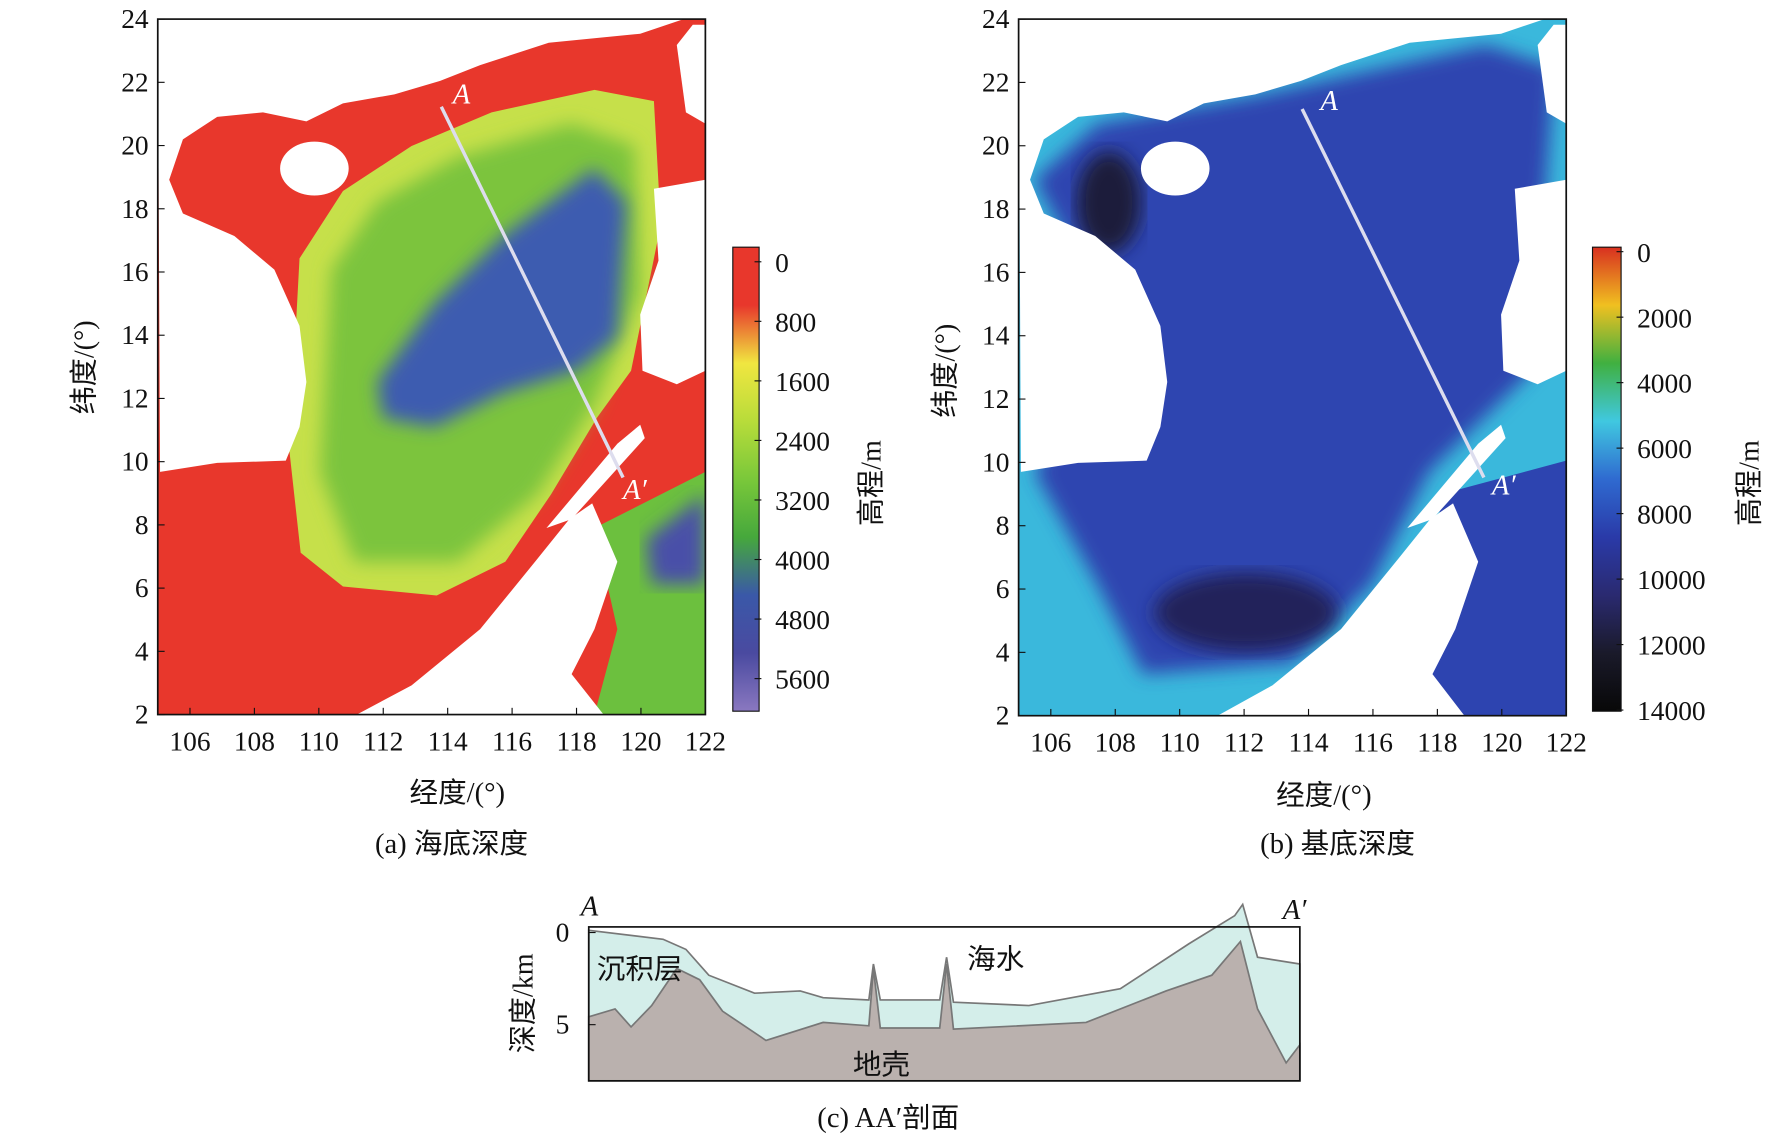 This screenshot has width=1772, height=1146. Describe the element at coordinates (802, 442) in the screenshot. I see `colorbar-tick-label: 2400` at that location.